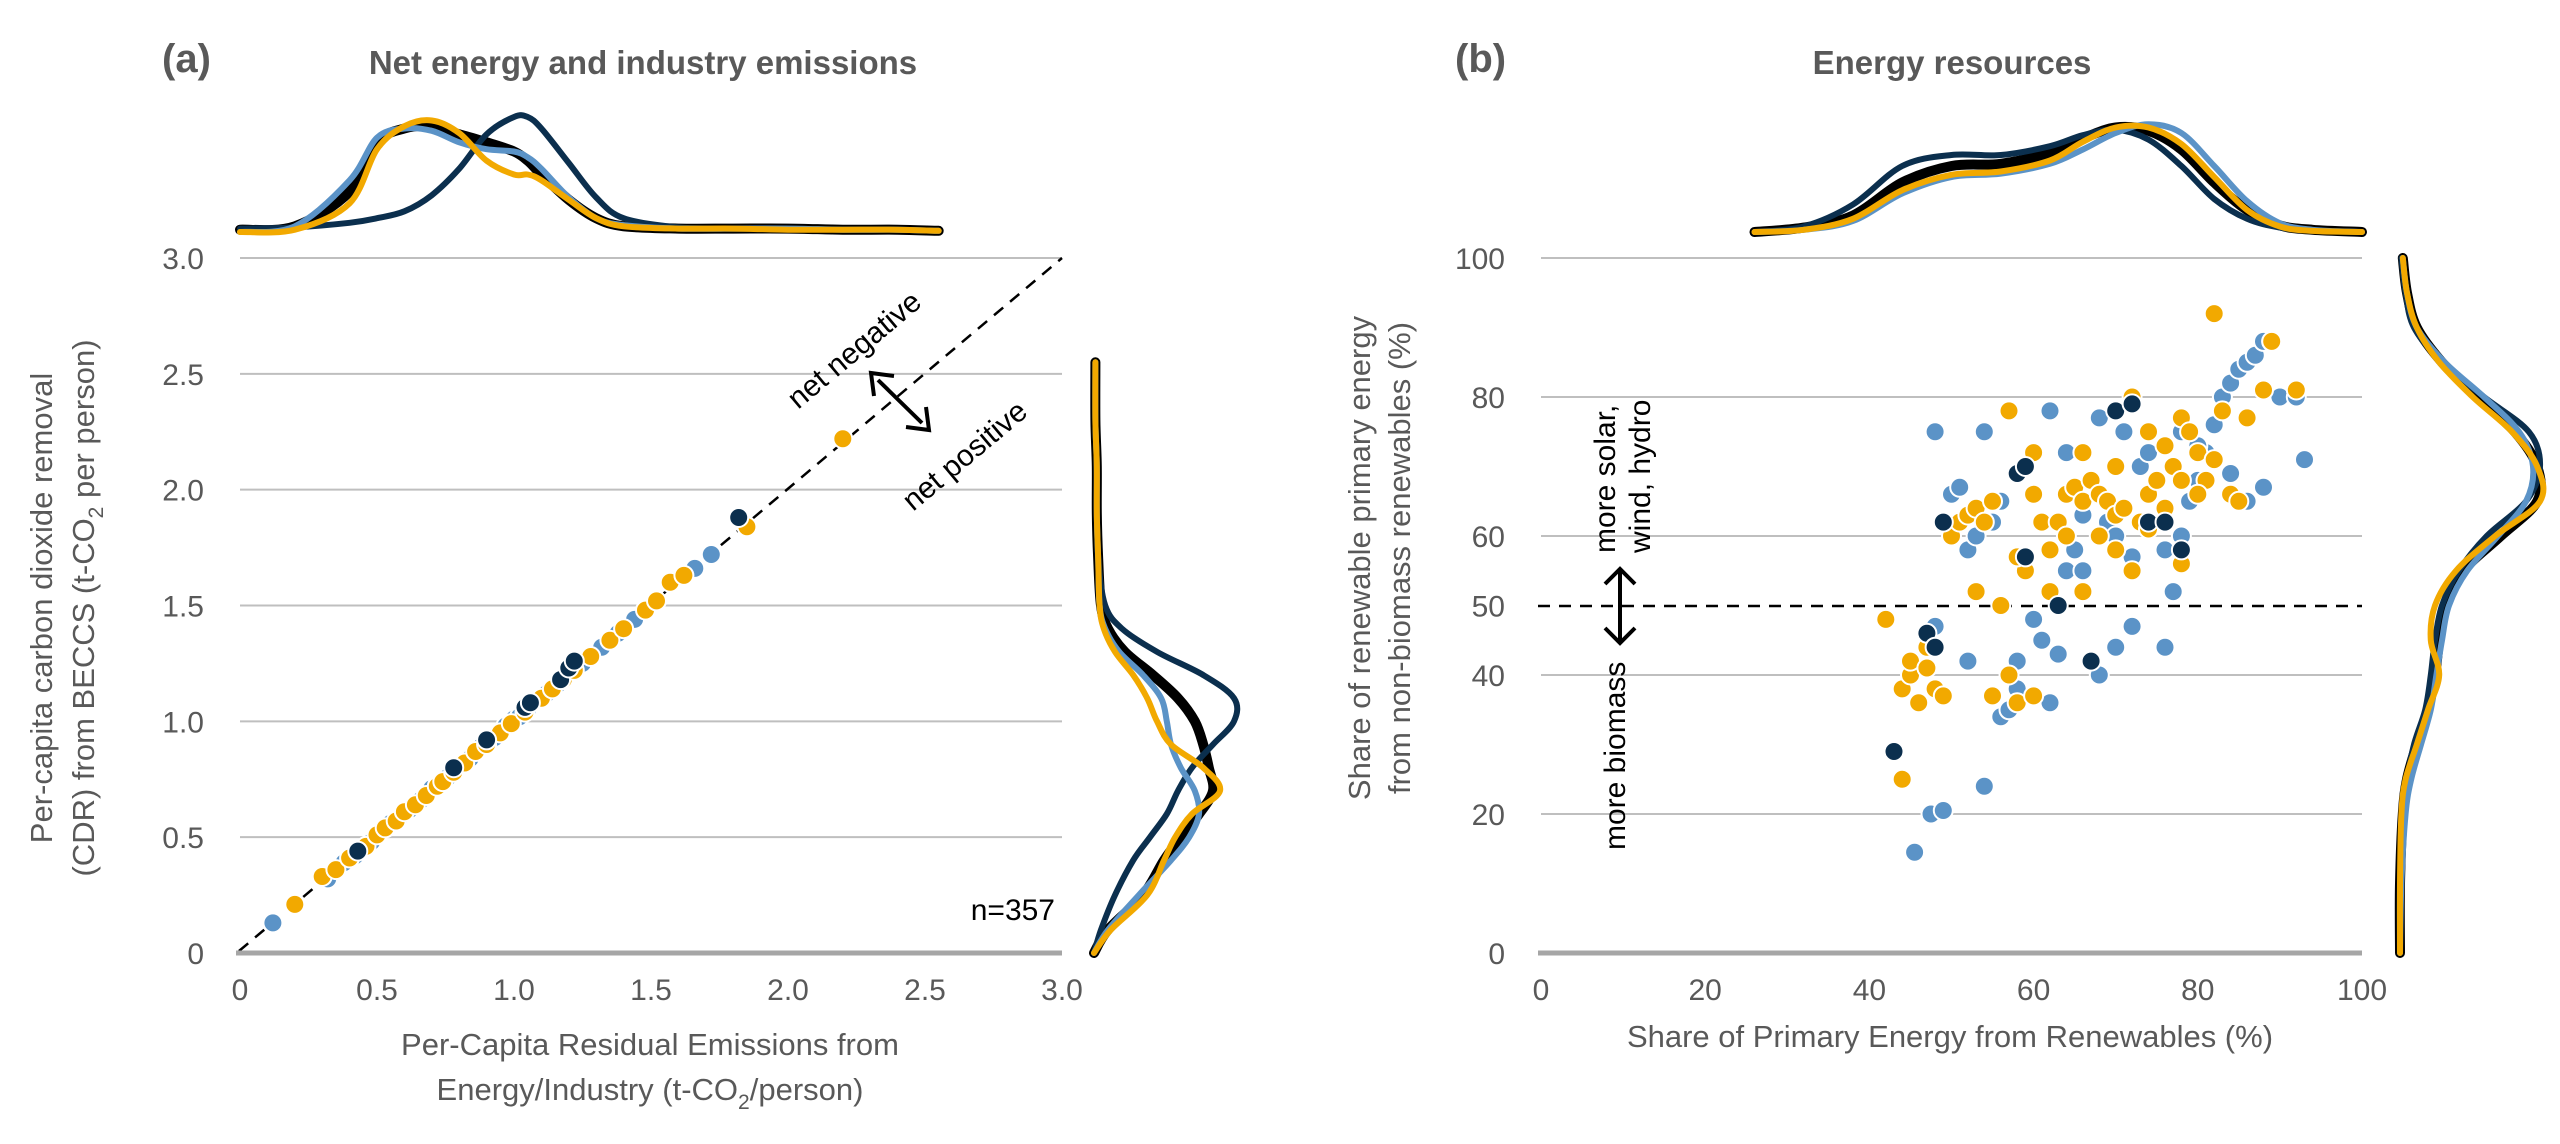  I want to click on top-density-curve-orange, so click(589, 176).